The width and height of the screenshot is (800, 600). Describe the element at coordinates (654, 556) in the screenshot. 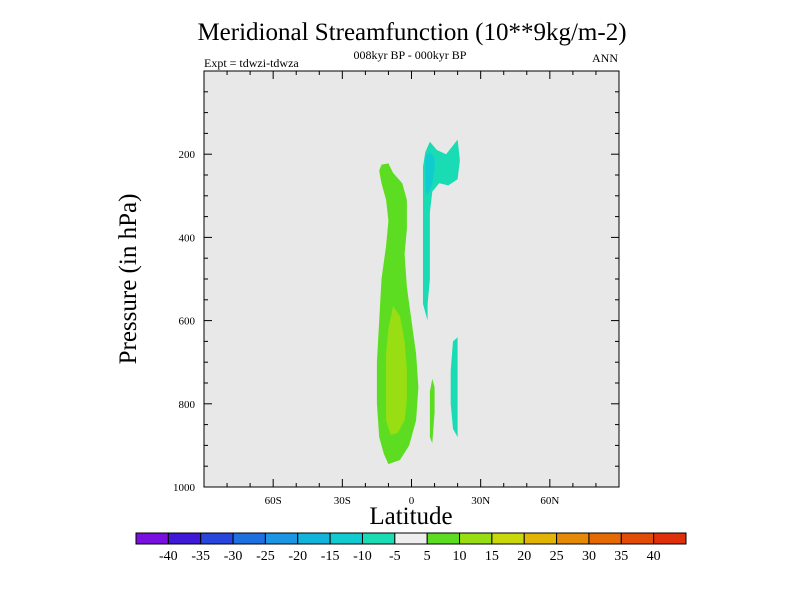

I see `colorbar-label: 40` at that location.